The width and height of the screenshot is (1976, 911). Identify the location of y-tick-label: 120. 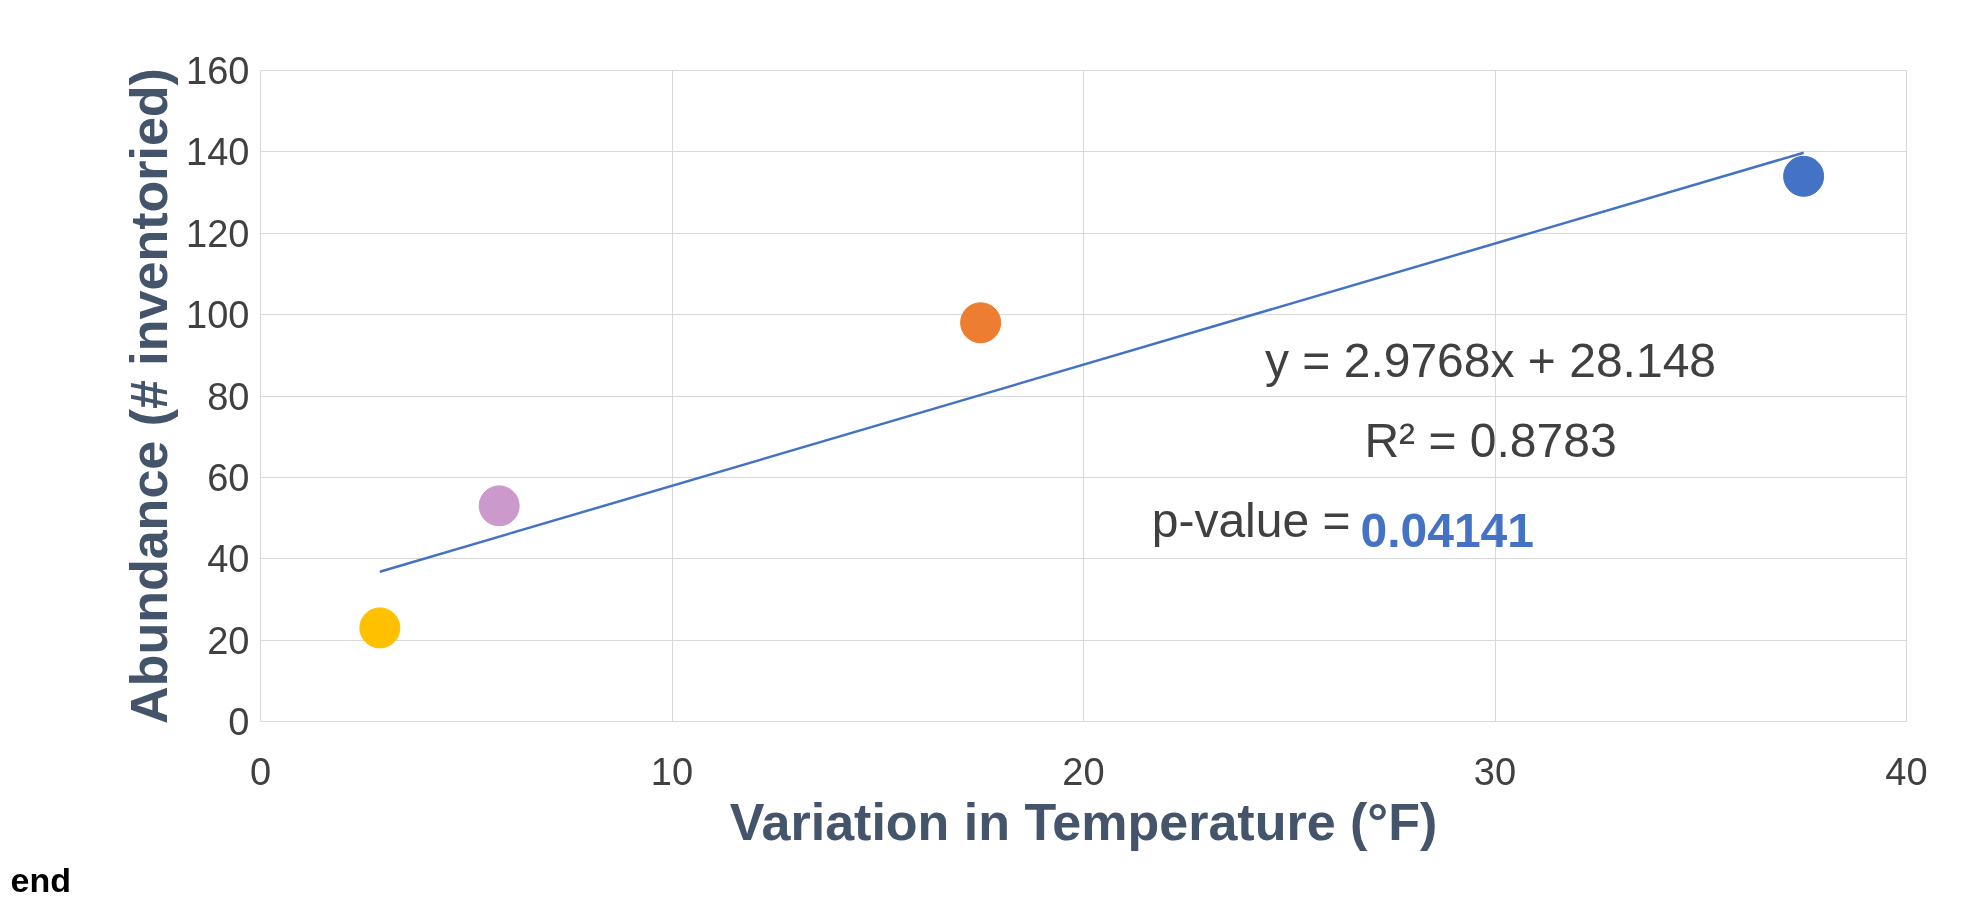
(218, 233).